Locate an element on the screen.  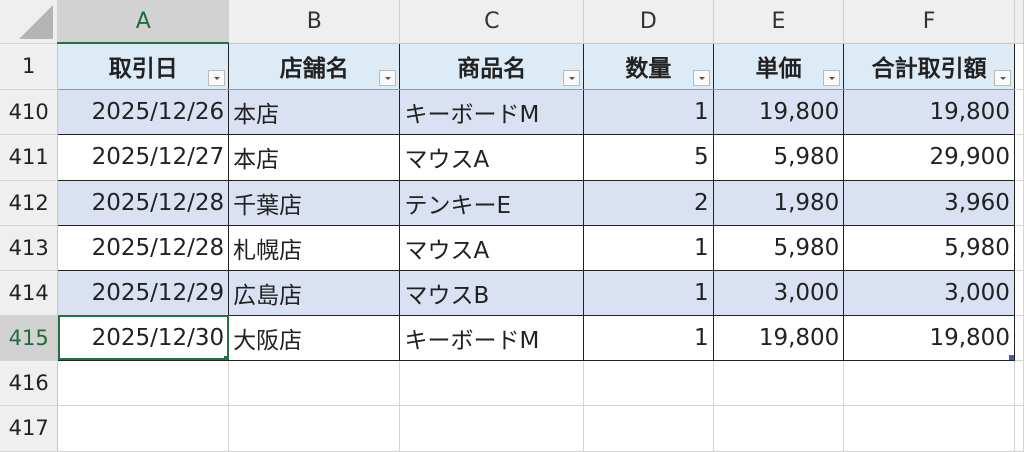
active-cell: 2025/12/30 is located at coordinates (143, 338).